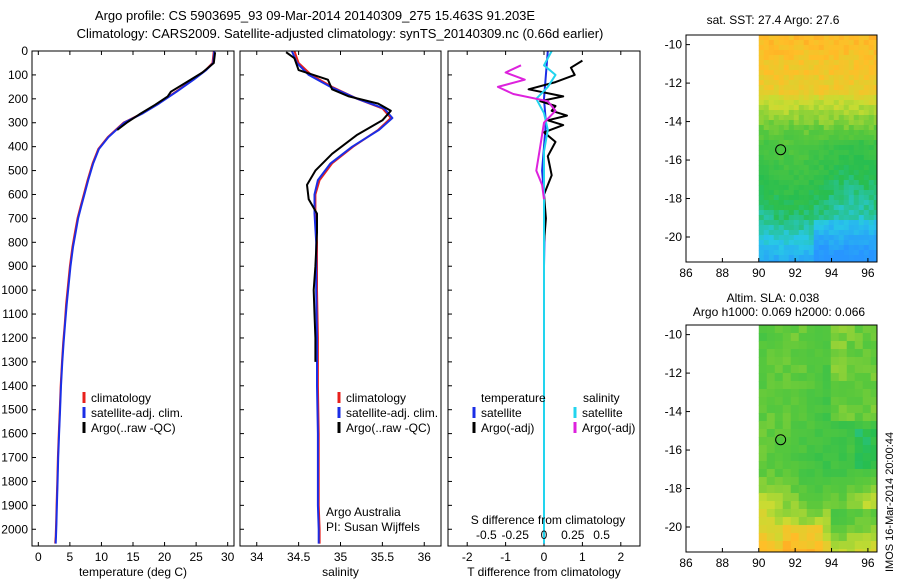 This screenshot has height=580, width=900. Describe the element at coordinates (674, 489) in the screenshot. I see `sla-map-ytick-label: -18` at that location.